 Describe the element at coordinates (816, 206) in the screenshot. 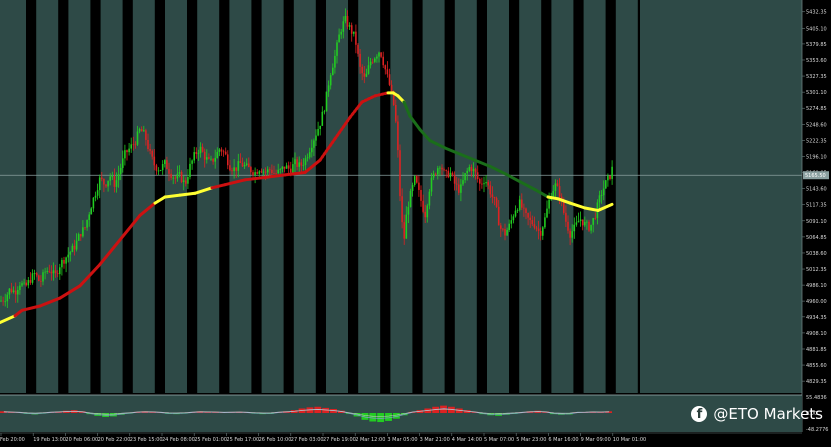

I see `price-tick-label: 5117.35` at that location.